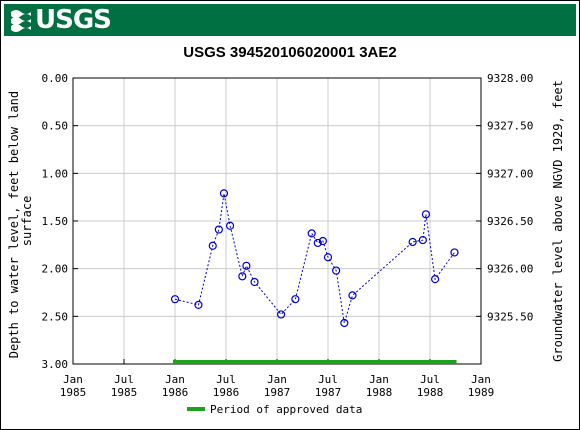  What do you see at coordinates (14, 224) in the screenshot?
I see `y-axis-left-label-line-1: Depth to water level, feet below land` at bounding box center [14, 224].